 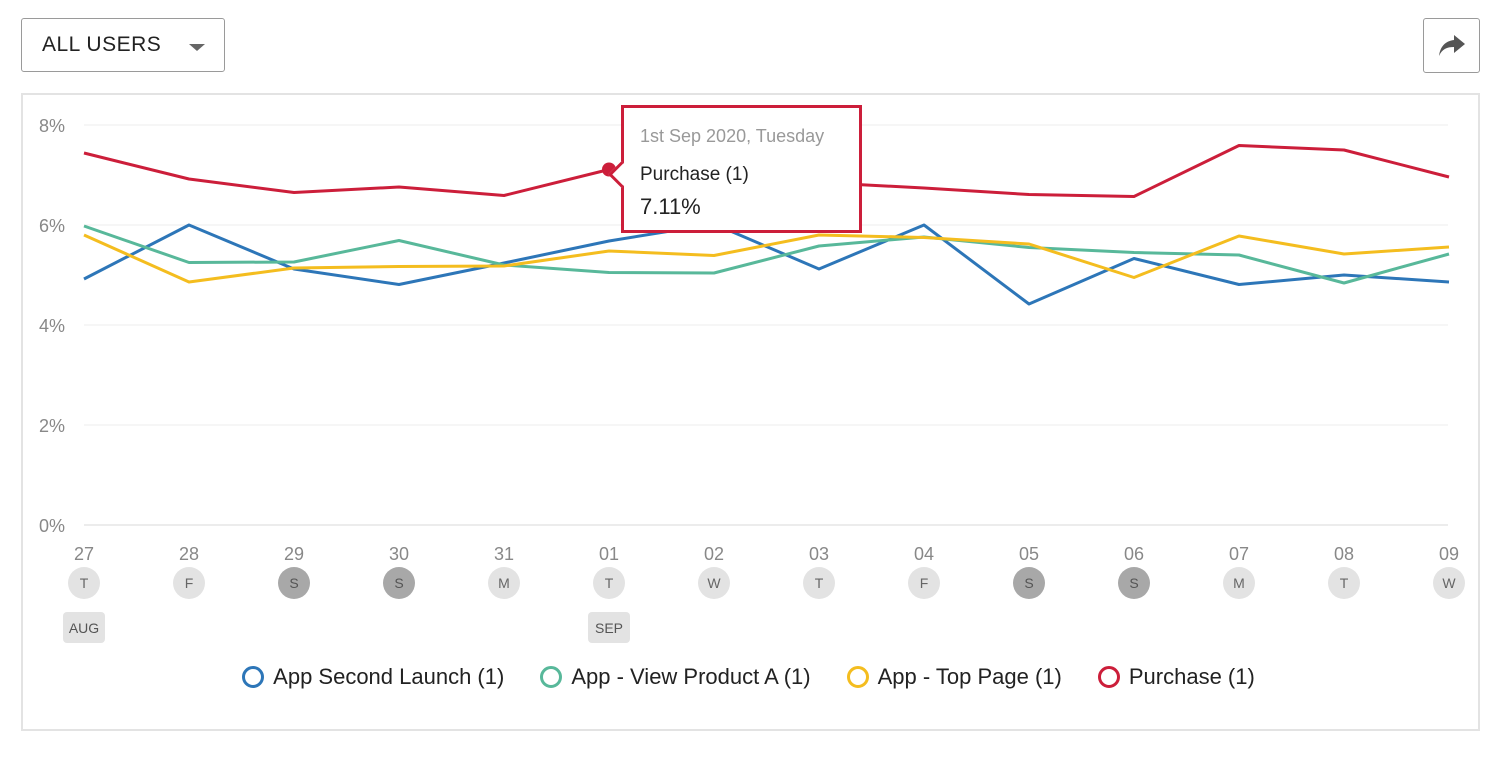 I want to click on x-tick-label: 29, so click(x=294, y=554).